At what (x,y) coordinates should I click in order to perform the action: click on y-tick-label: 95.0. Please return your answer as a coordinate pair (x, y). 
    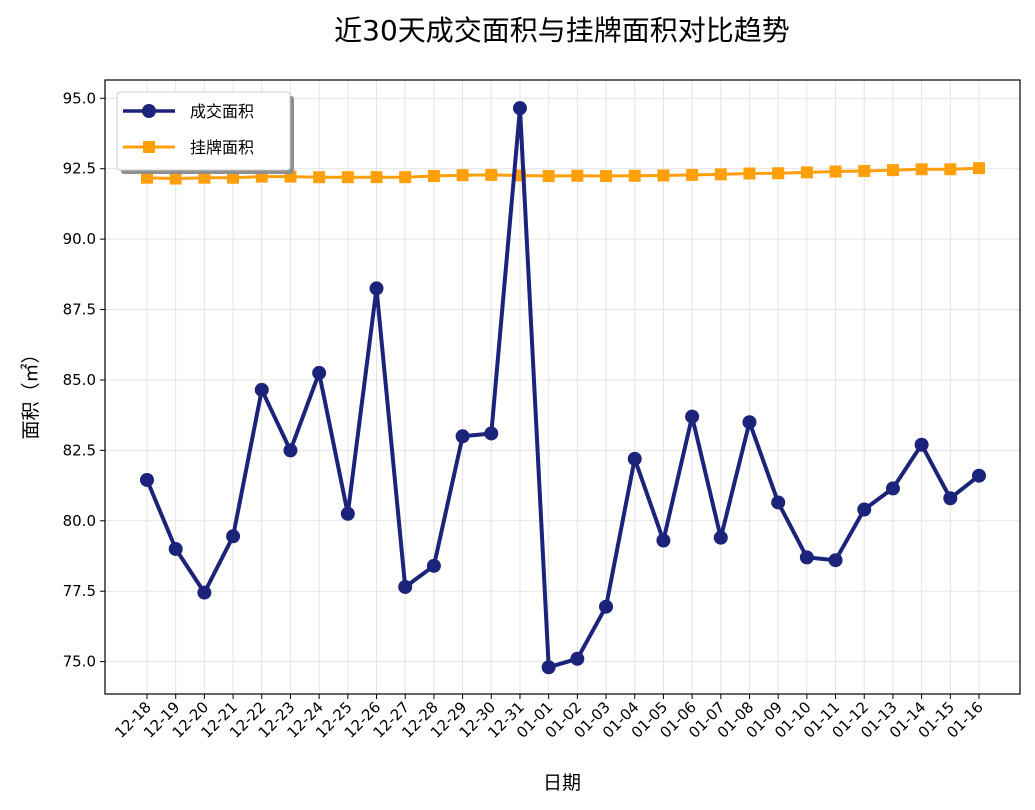
    Looking at the image, I should click on (79, 98).